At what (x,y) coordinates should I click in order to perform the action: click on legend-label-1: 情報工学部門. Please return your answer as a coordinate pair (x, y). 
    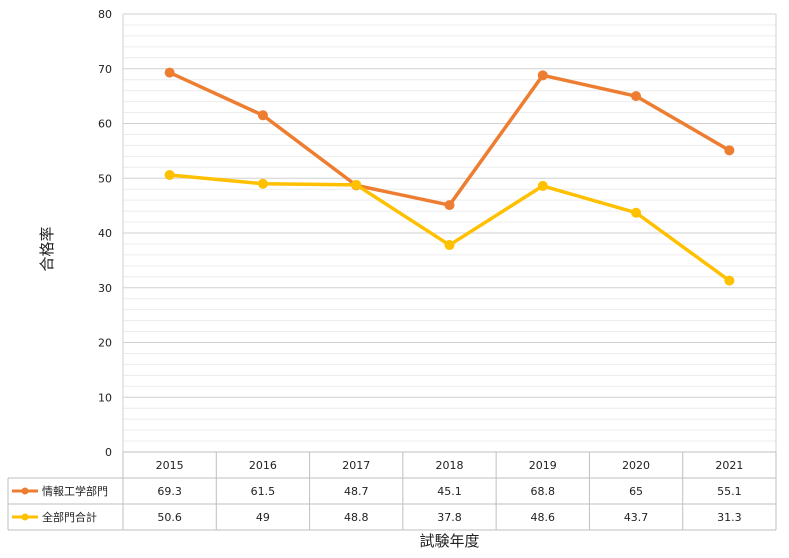
    Looking at the image, I should click on (75, 491).